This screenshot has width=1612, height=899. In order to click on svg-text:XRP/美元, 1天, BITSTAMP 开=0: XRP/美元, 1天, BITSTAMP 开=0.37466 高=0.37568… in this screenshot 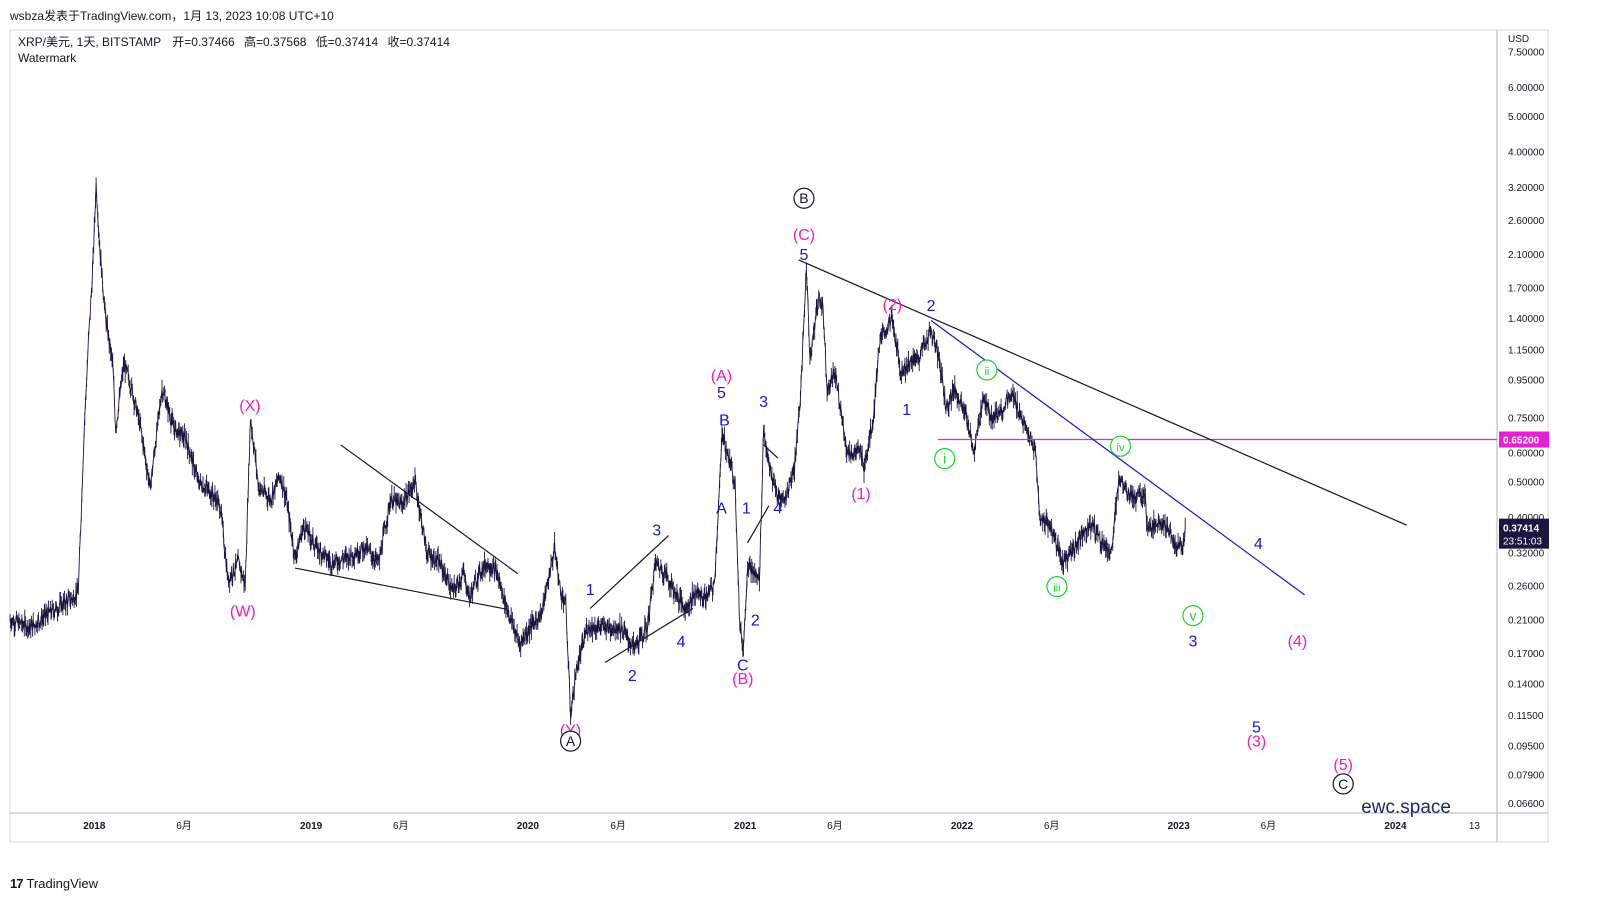, I will do `click(234, 41)`.